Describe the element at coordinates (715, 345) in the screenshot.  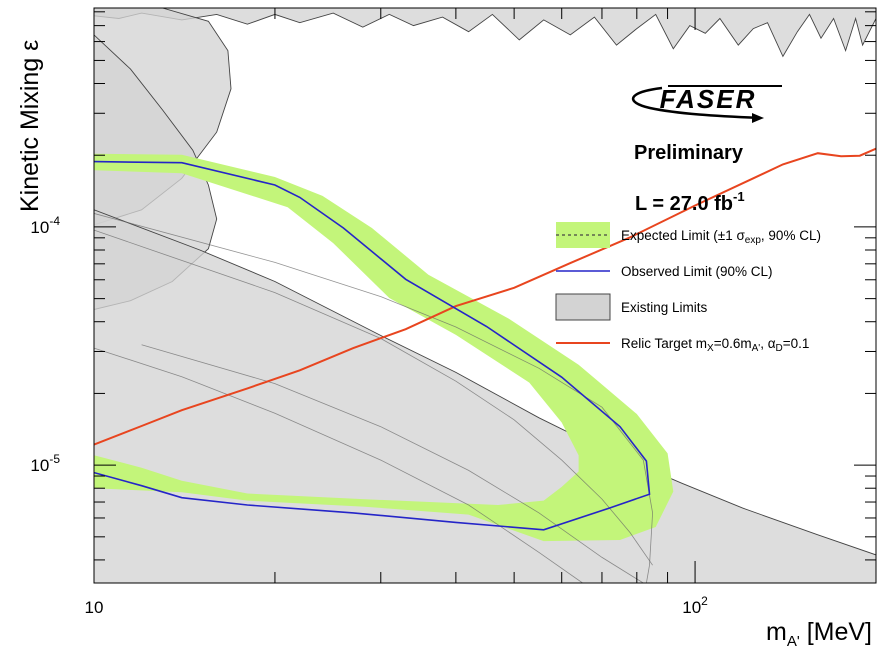
I see `legend-label-relic: Relic Target mX=0.6mA', αD=0.1` at that location.